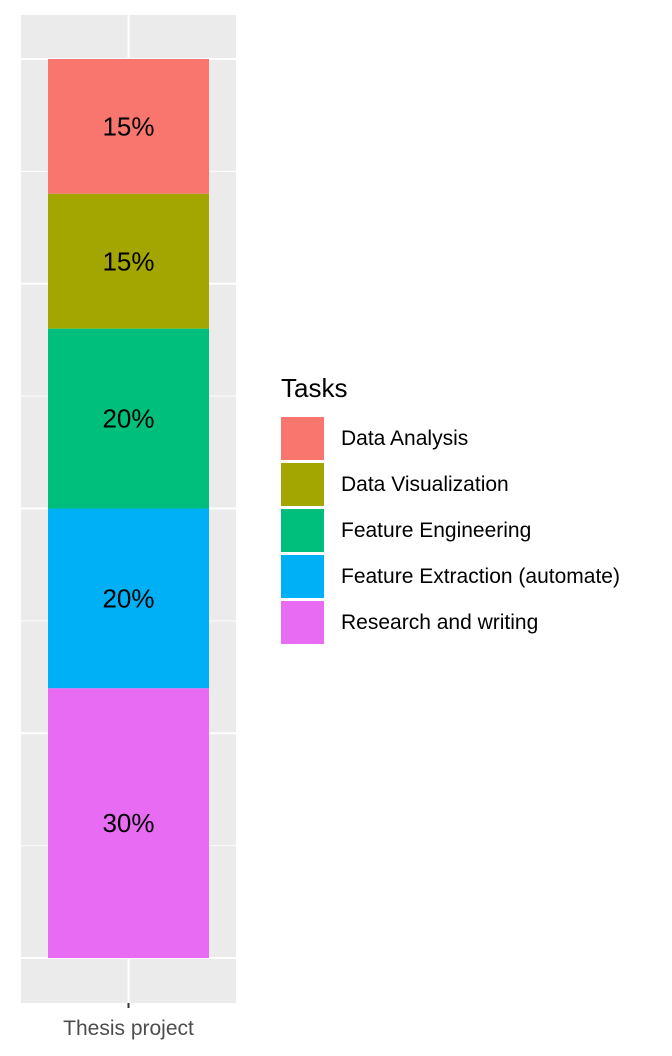 Image resolution: width=672 pixels, height=1056 pixels. I want to click on bar-segment-data-visualization, so click(128, 261).